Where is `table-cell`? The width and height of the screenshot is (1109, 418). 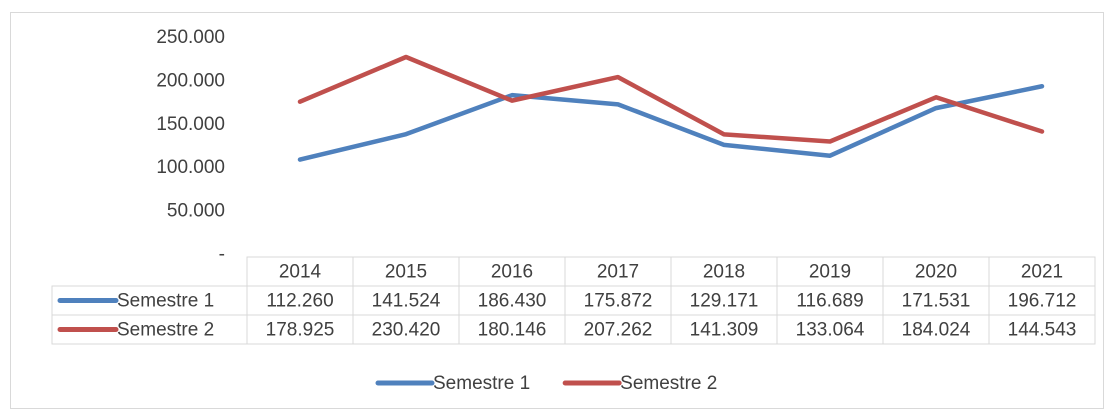 table-cell is located at coordinates (1042, 329).